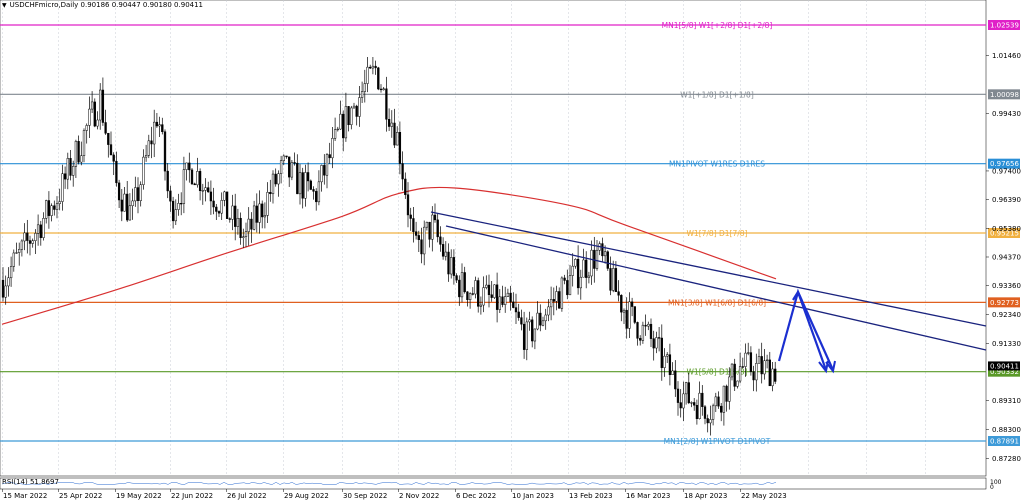  I want to click on dropdown-triangle-icon: ▼, so click(4, 5).